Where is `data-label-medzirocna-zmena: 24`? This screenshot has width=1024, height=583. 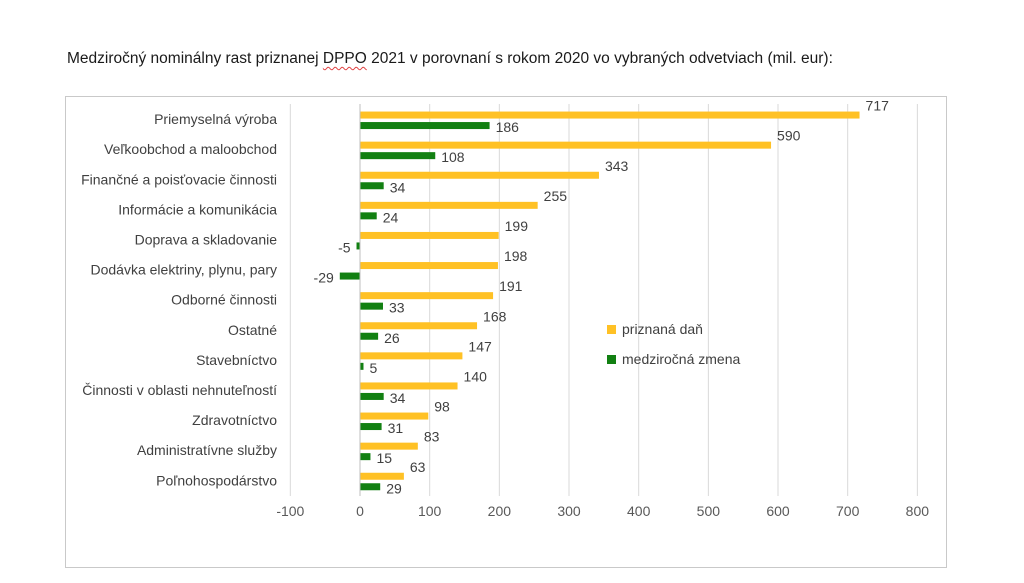
data-label-medzirocna-zmena: 24 is located at coordinates (391, 217).